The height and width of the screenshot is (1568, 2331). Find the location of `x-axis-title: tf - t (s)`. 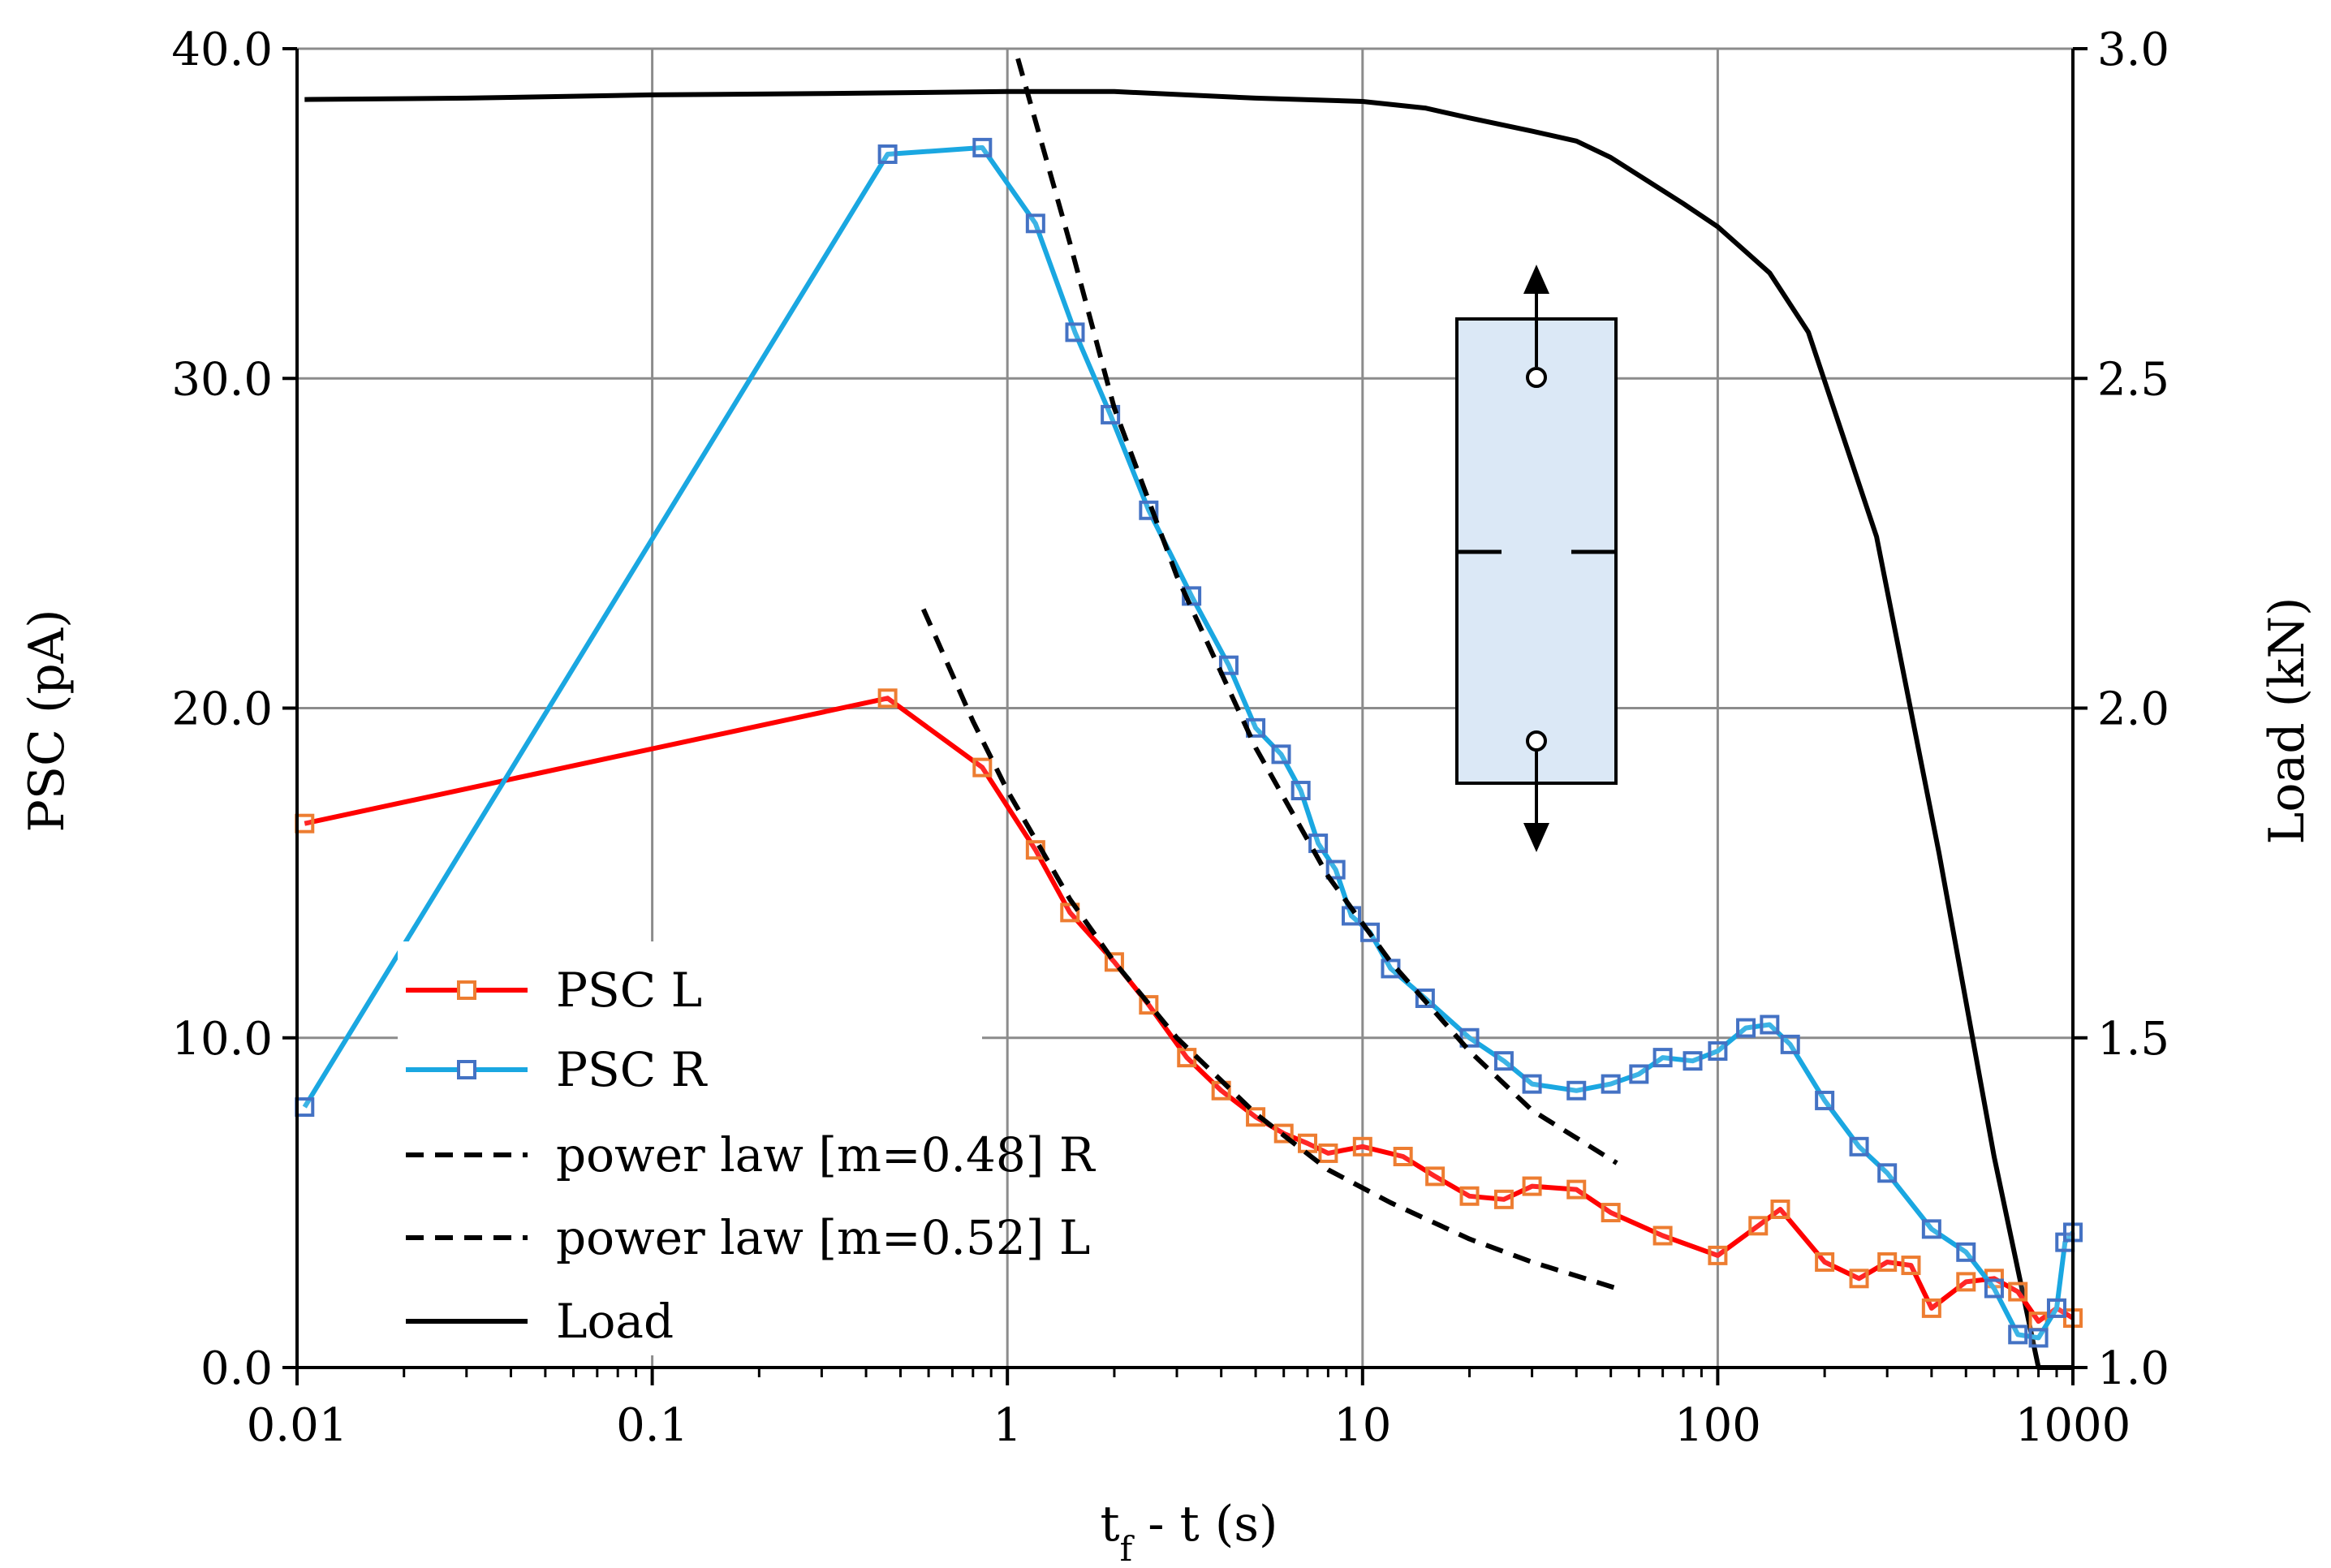

x-axis-title: tf - t (s) is located at coordinates (1189, 1532).